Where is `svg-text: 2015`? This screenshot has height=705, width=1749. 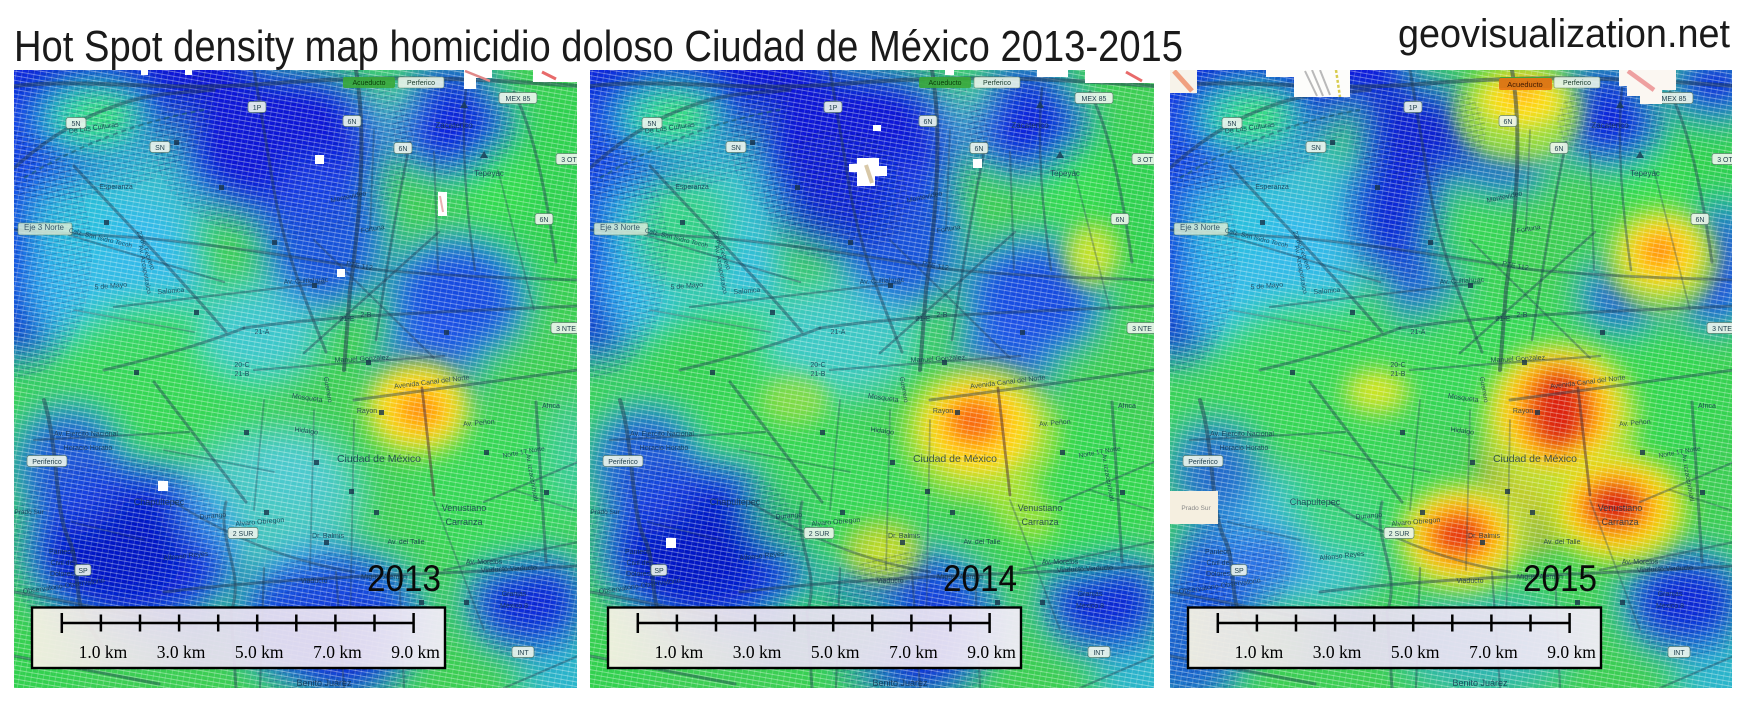
svg-text: 2015 is located at coordinates (1560, 578).